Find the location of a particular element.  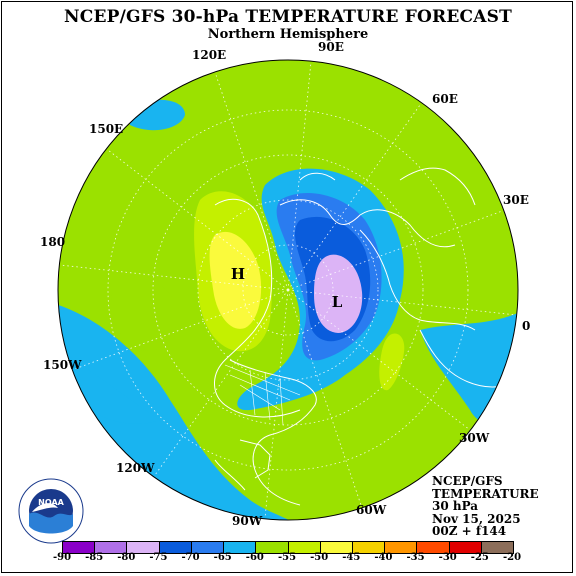

info-date: Nov 15, 2025 is located at coordinates (476, 518).